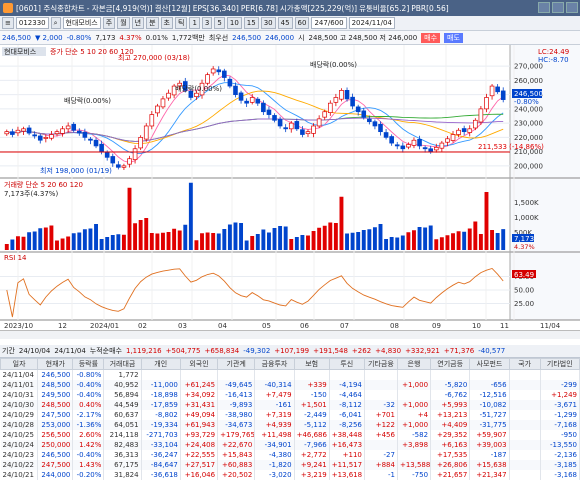 The height and width of the screenshot is (490, 580). What do you see at coordinates (384, 8) in the screenshot?
I see `title-part: 유통비율[65.2]` at bounding box center [384, 8].